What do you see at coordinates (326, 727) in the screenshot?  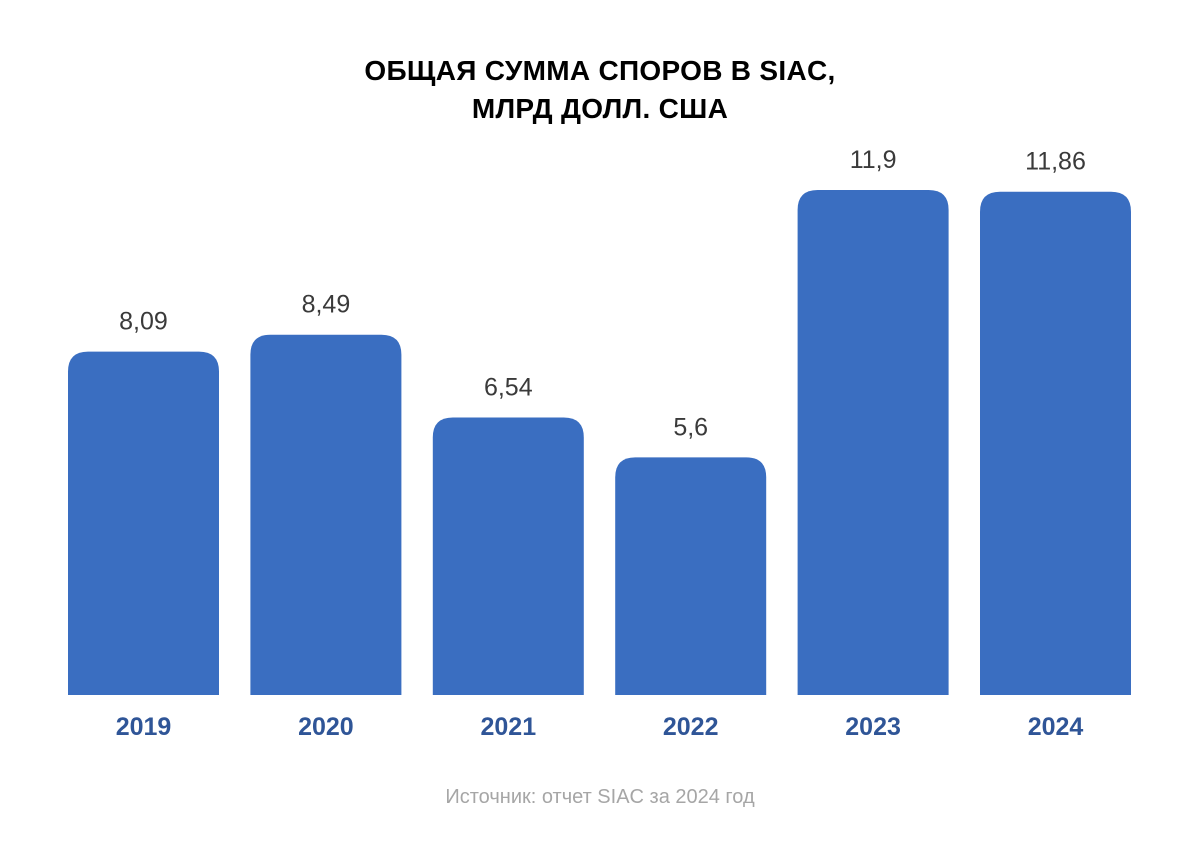 I see `category-label-2020: 2020` at bounding box center [326, 727].